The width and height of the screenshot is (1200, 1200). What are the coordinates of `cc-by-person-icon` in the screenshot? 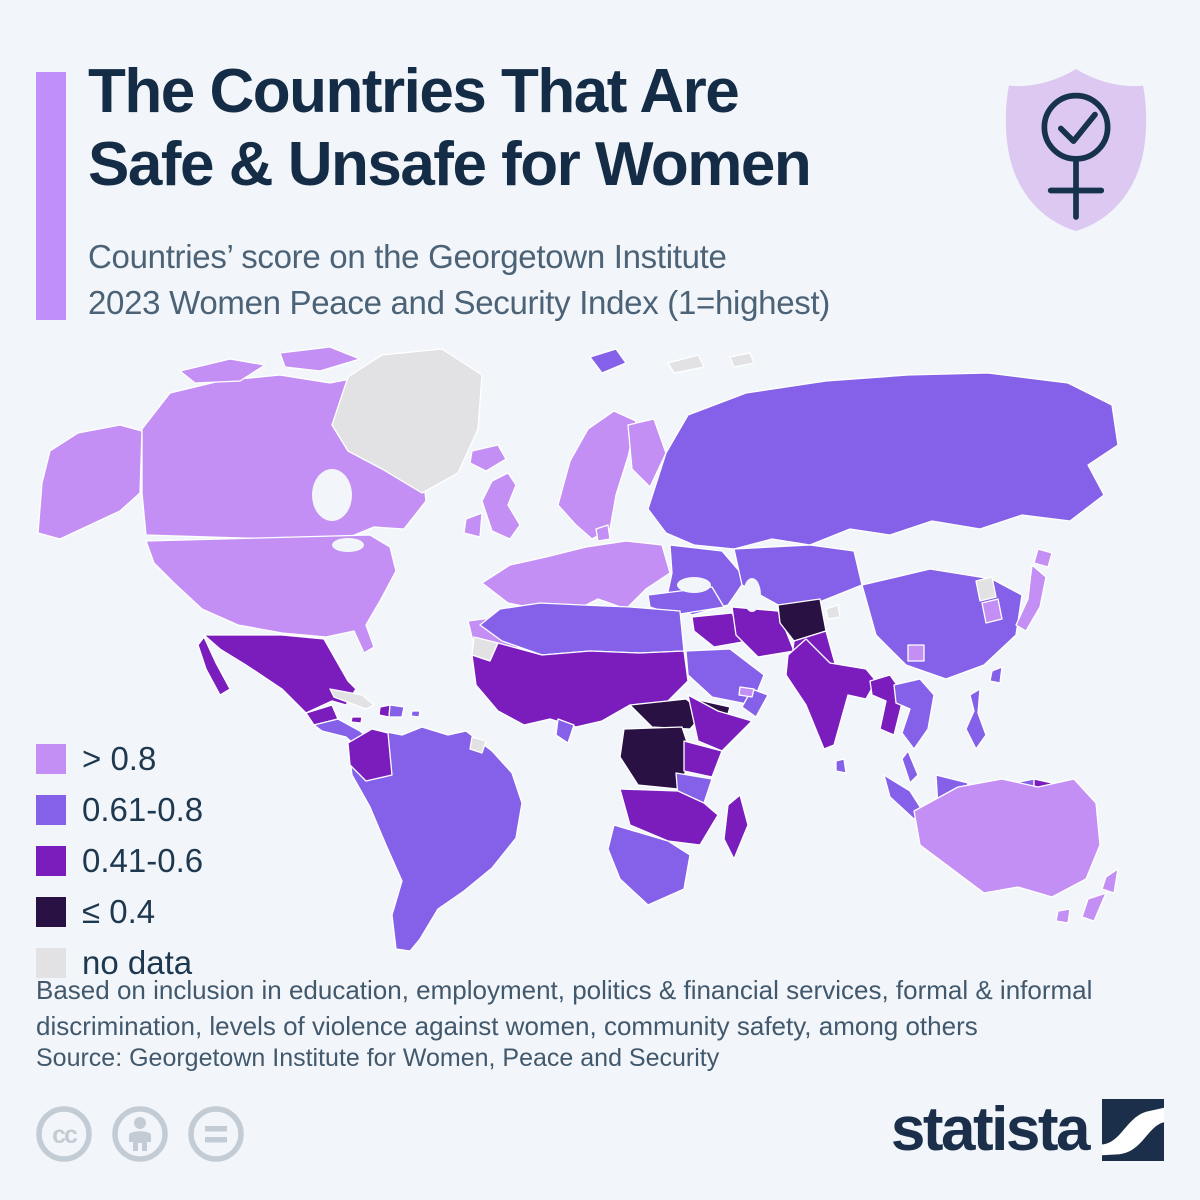 It's located at (140, 1134).